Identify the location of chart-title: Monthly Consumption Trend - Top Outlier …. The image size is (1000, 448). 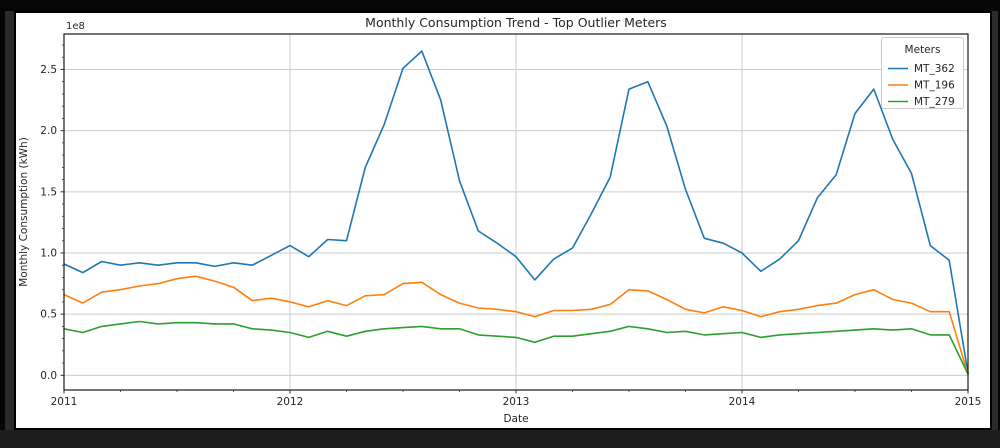
(516, 22).